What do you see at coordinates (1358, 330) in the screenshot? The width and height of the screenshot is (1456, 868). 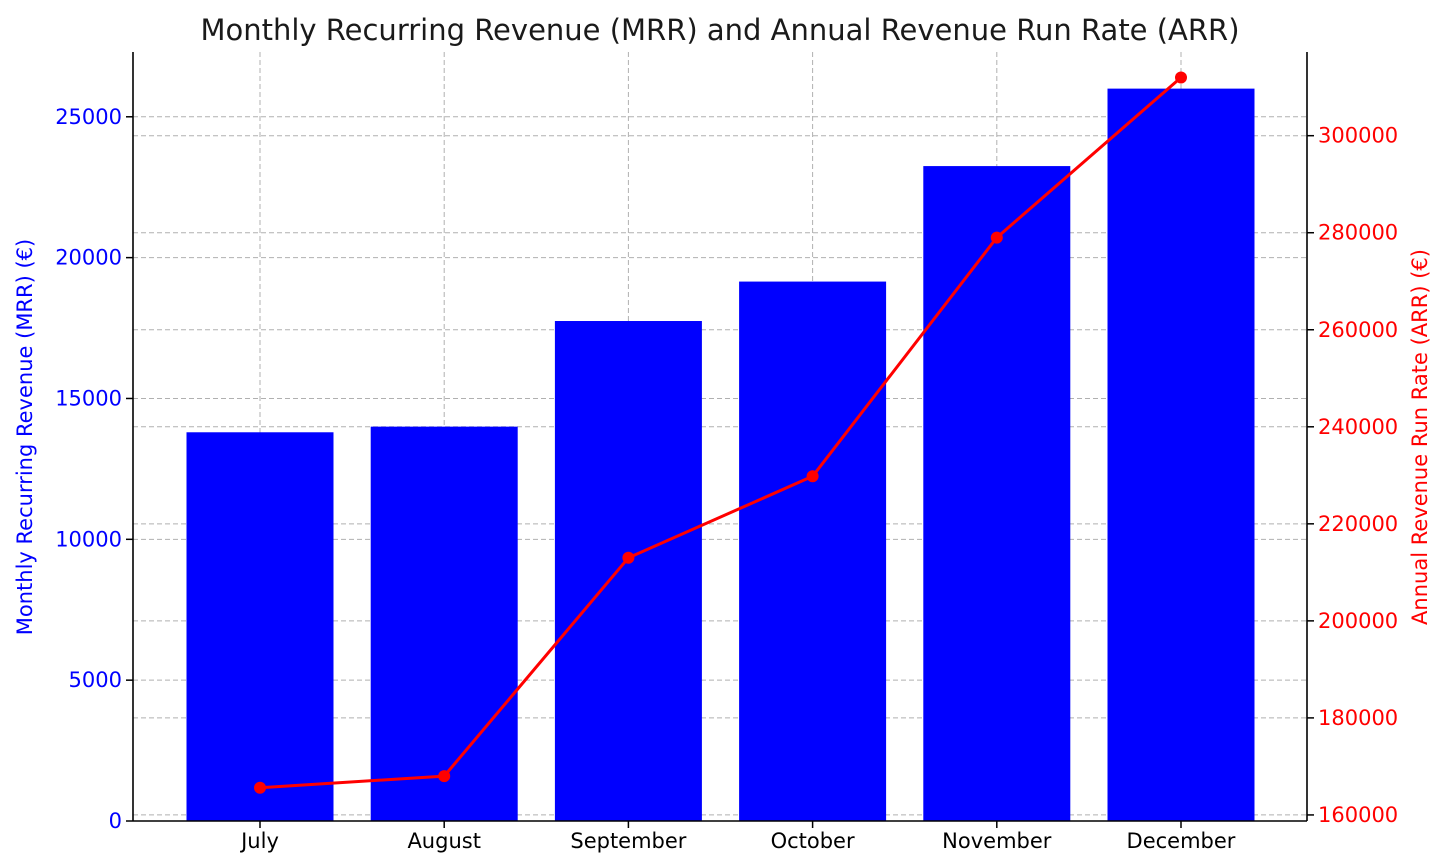 I see `y-tick-label-right: 260000` at bounding box center [1358, 330].